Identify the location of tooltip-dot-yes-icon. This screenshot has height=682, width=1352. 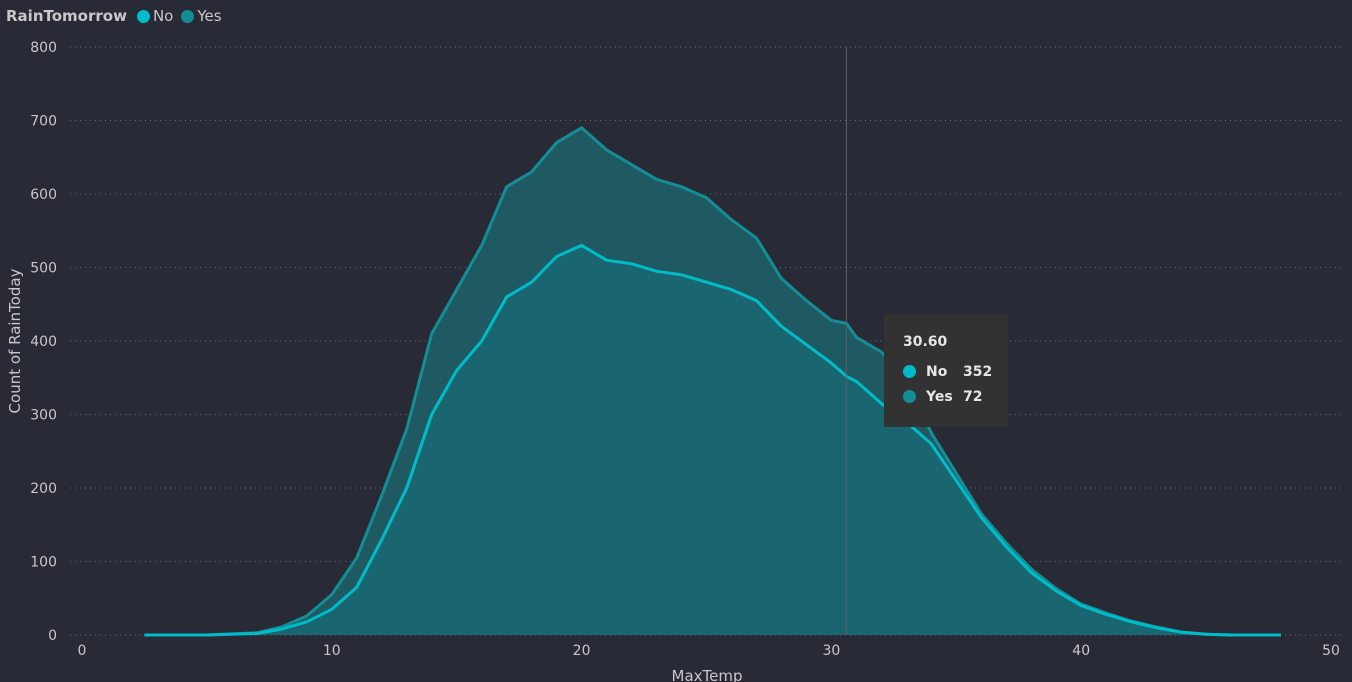
(909, 396).